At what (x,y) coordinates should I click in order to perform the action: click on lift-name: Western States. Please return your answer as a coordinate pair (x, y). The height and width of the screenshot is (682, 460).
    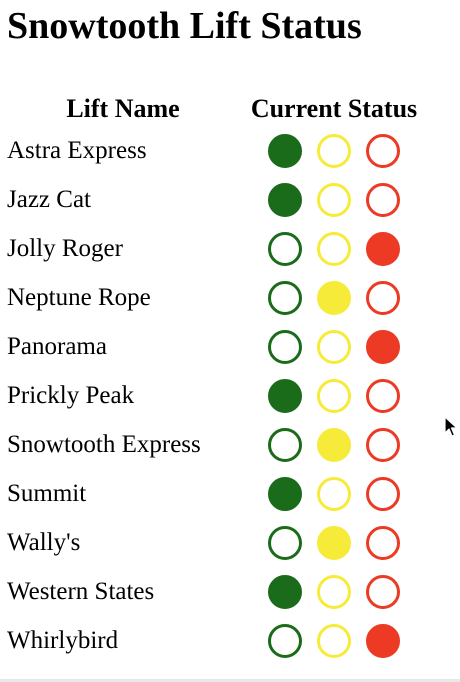
    Looking at the image, I should click on (81, 591).